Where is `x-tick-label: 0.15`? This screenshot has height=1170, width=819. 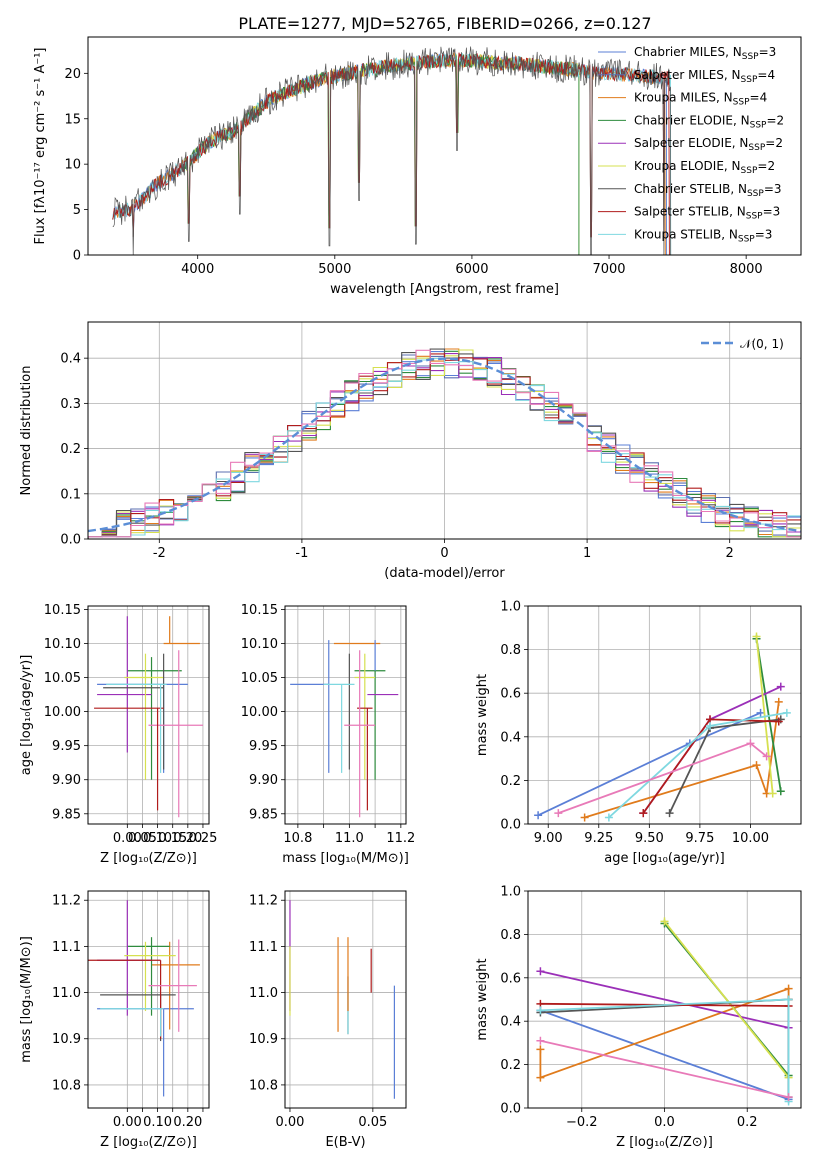 x-tick-label: 0.15 is located at coordinates (172, 838).